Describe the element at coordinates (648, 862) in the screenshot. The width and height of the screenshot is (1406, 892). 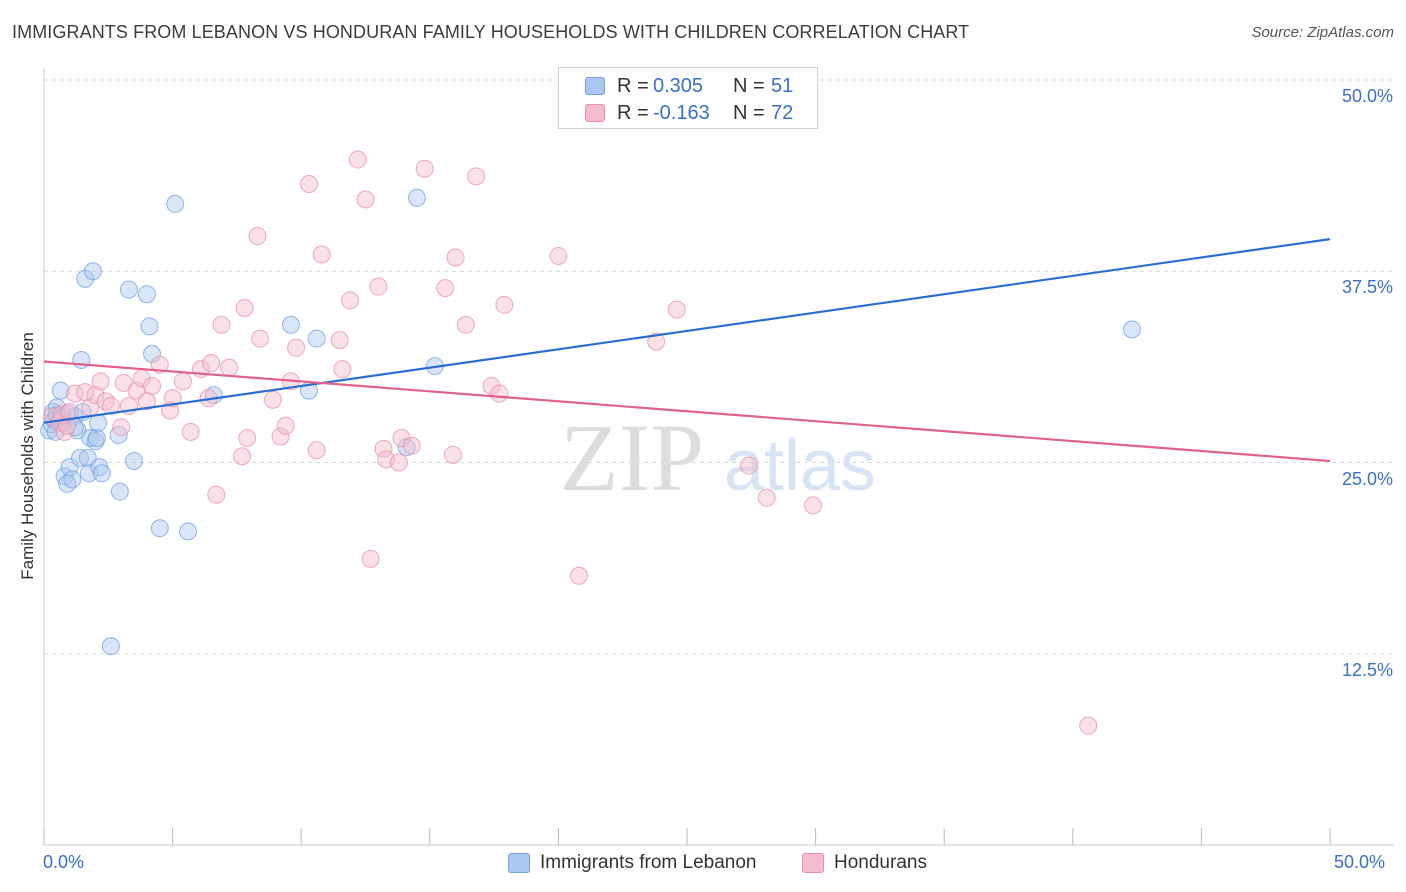
I see `legend-label-lebanon: Immigrants from Lebanon` at that location.